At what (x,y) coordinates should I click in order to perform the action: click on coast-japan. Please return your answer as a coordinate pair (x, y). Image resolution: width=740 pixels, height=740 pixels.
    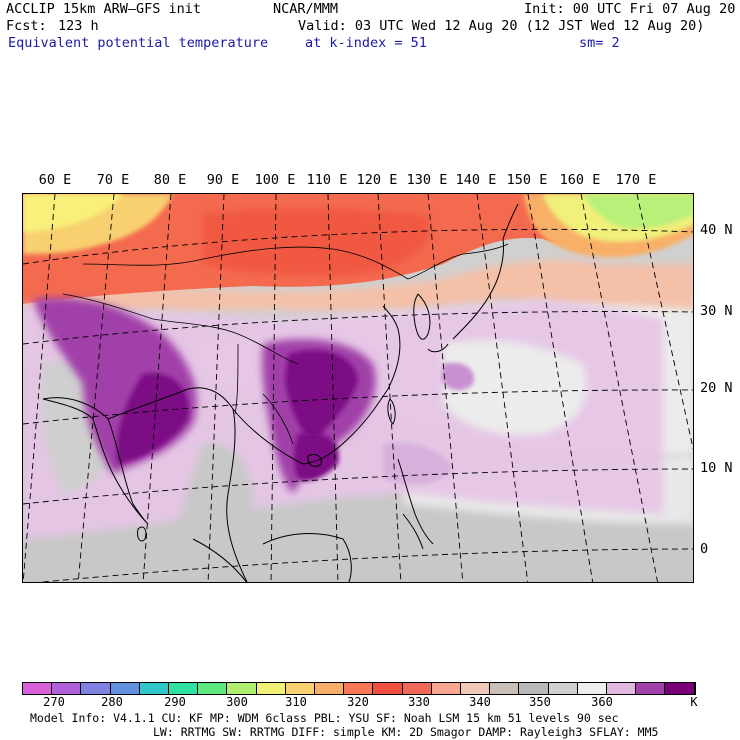
    Looking at the image, I should click on (485, 271).